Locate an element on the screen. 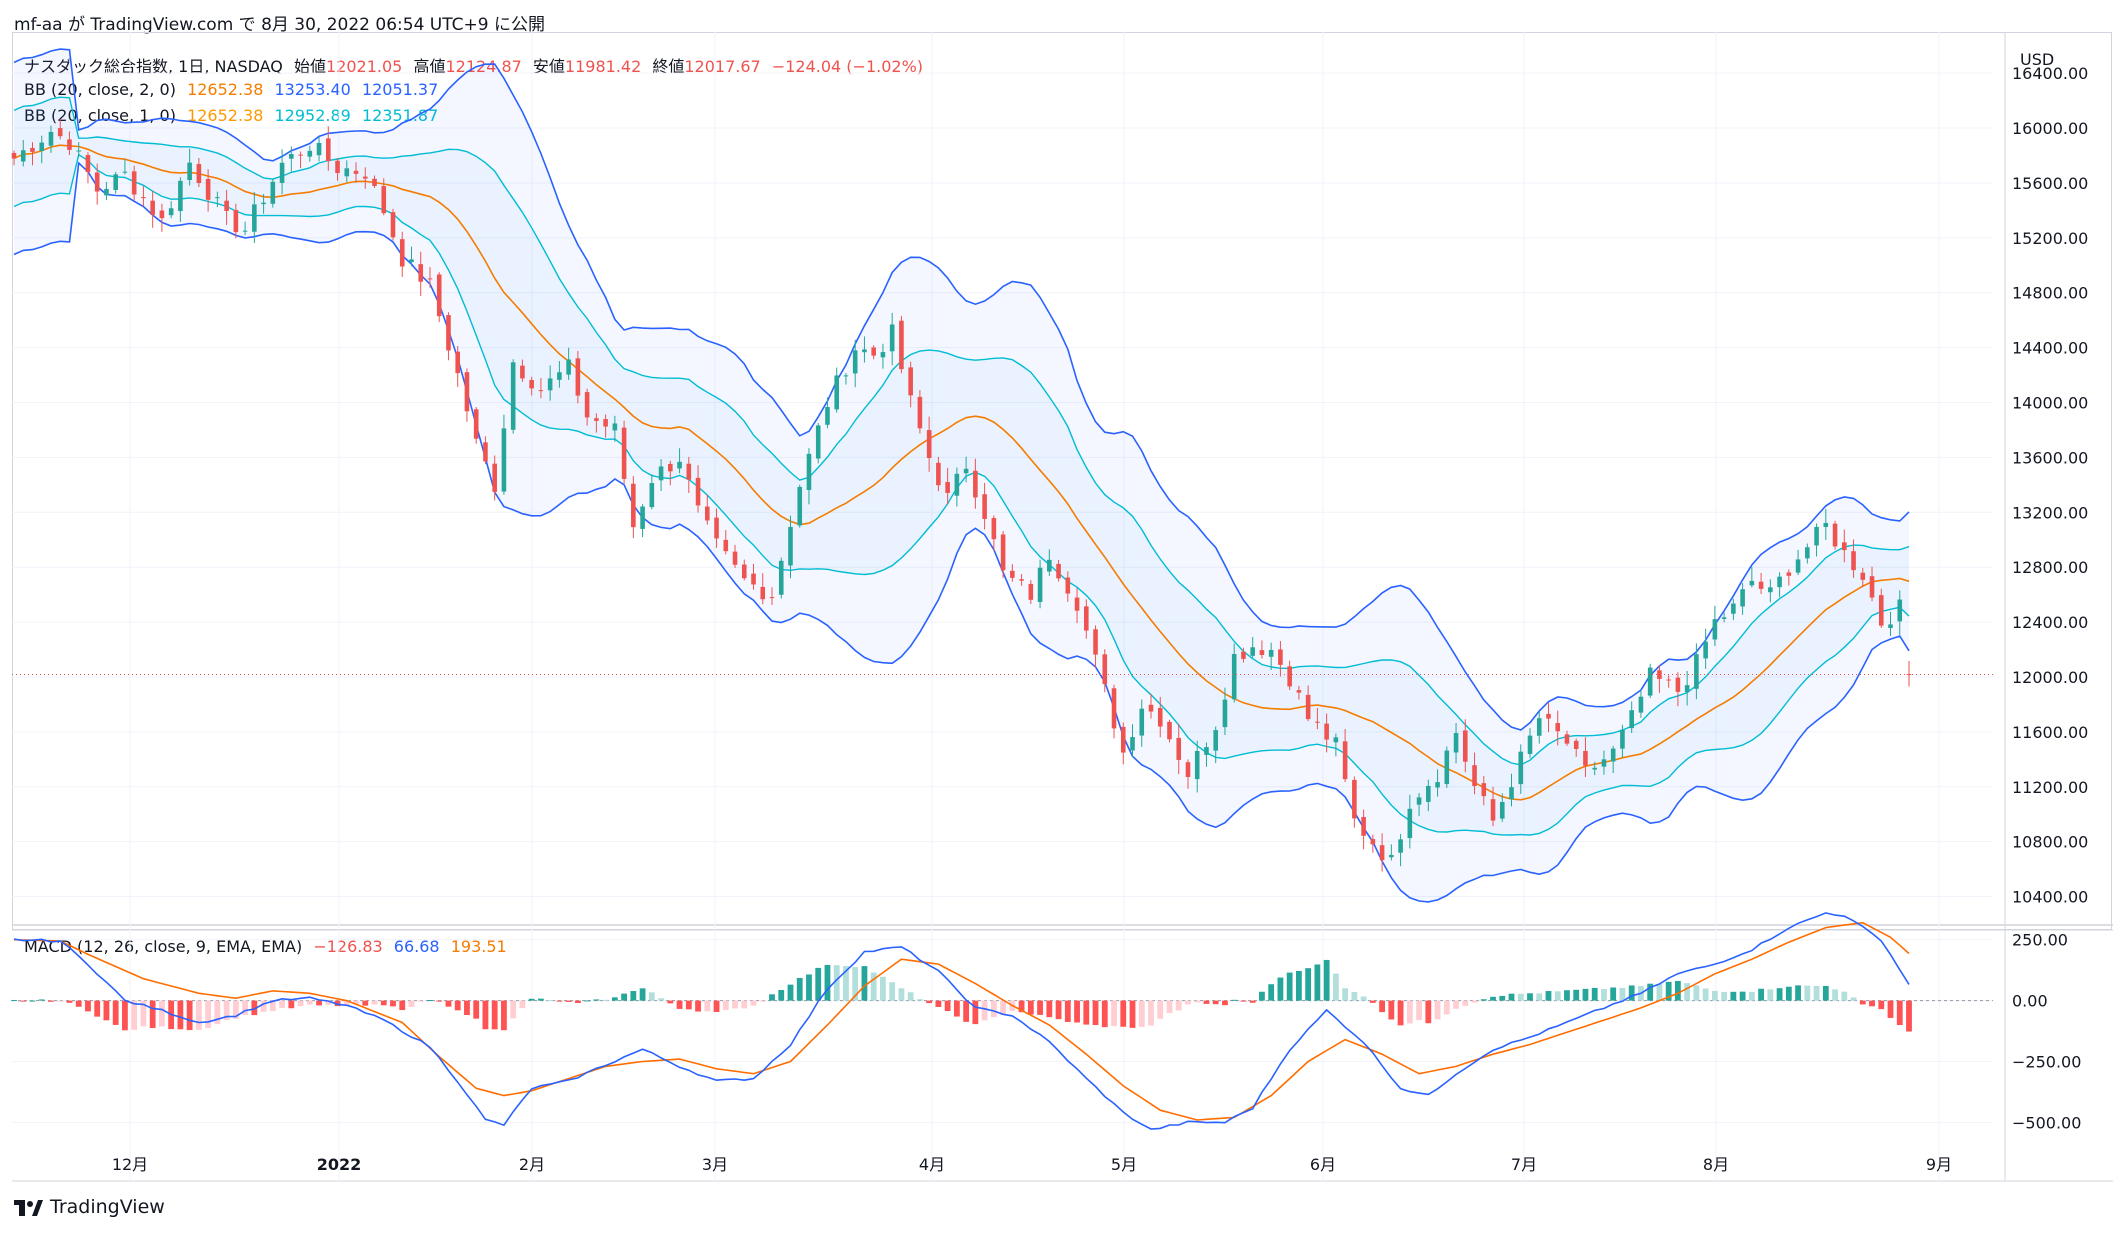 This screenshot has width=2127, height=1234. low-label: 安値 is located at coordinates (548, 66).